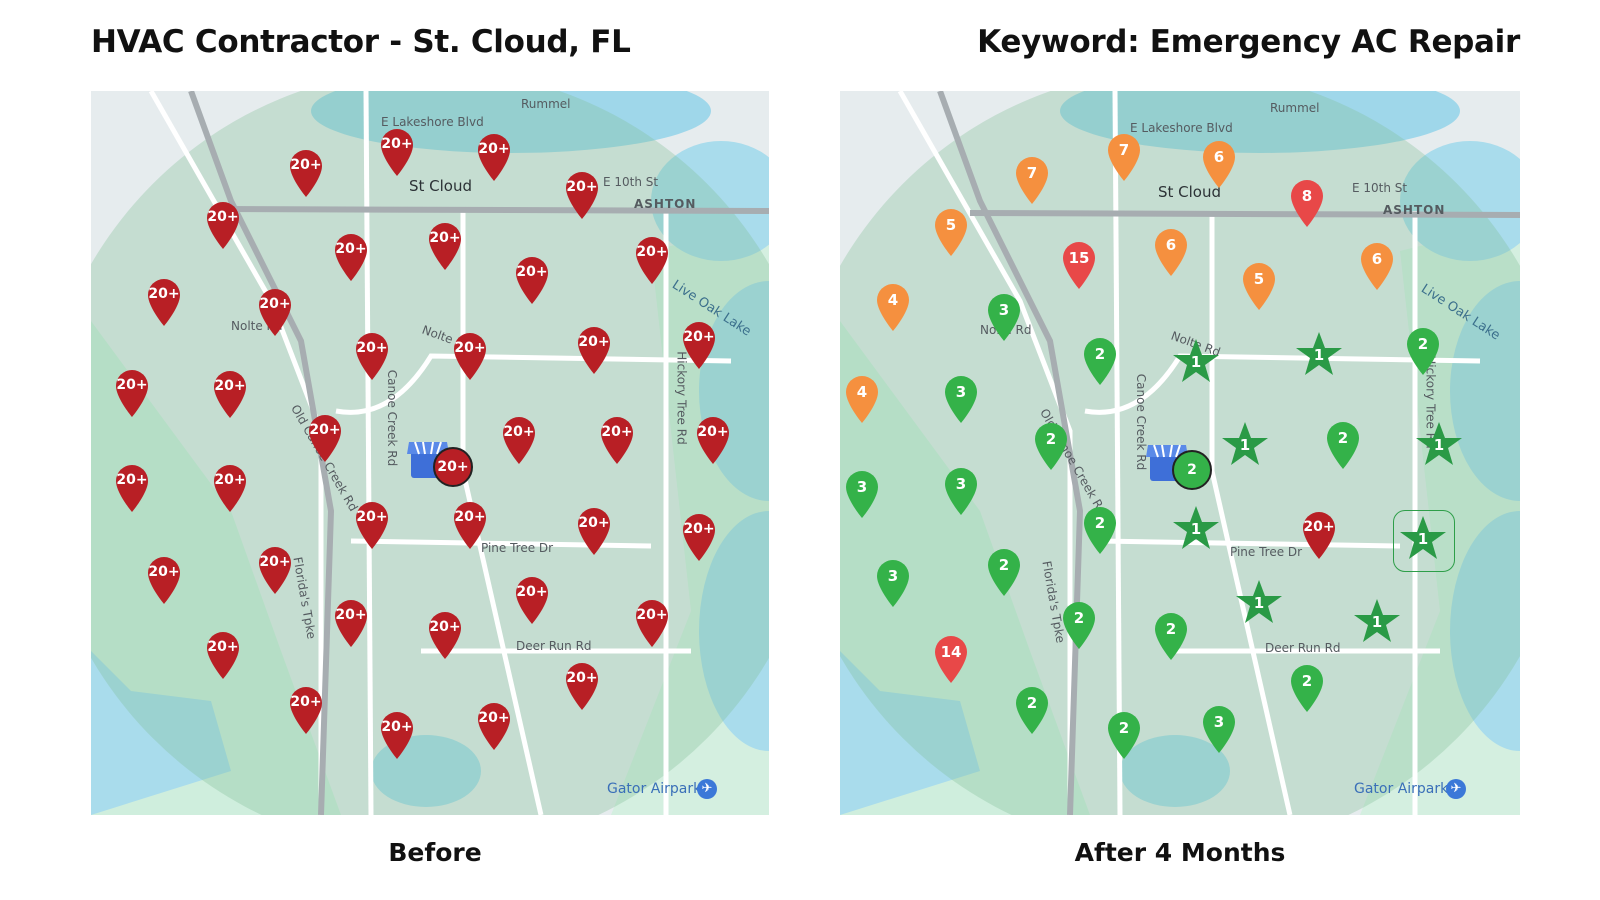 This screenshot has height=900, width=1600. What do you see at coordinates (862, 392) in the screenshot?
I see `rank-label: 4` at bounding box center [862, 392].